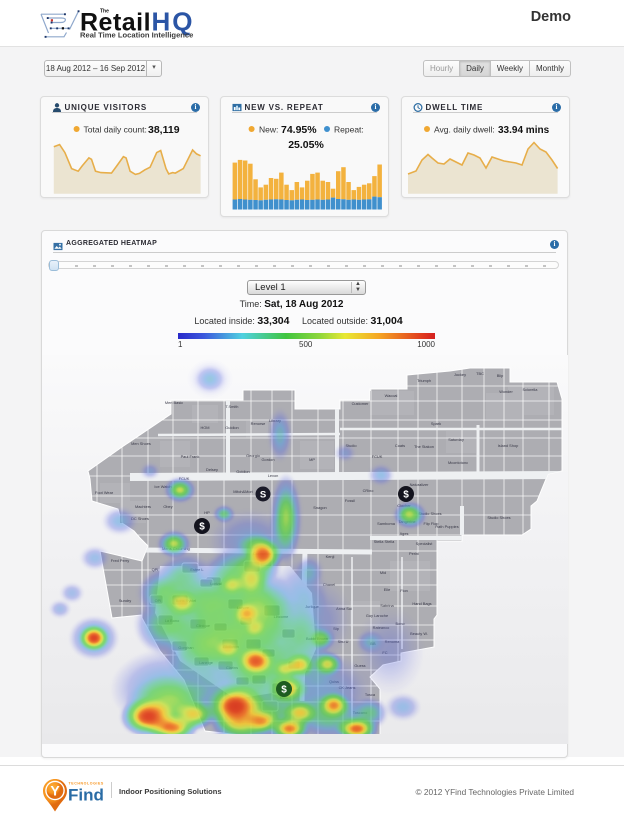  What do you see at coordinates (162, 486) in the screenshot?
I see `svg-text: Ice Watch` at bounding box center [162, 486].